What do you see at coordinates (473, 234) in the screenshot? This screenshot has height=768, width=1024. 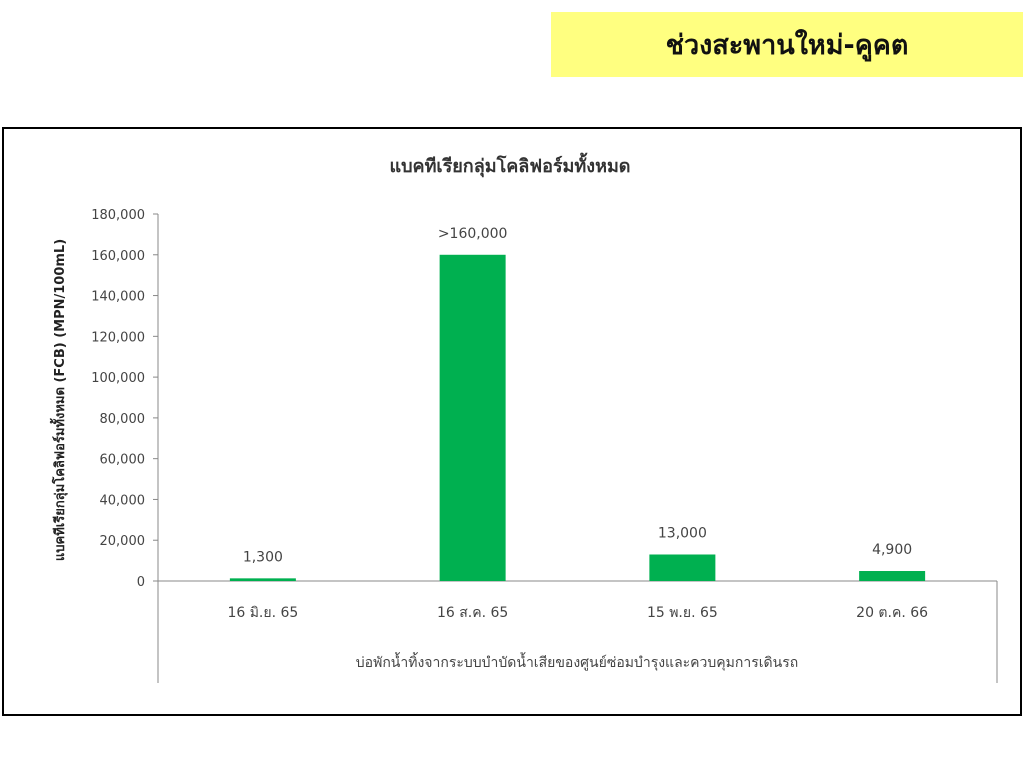 I see `data-label: >160,000` at bounding box center [473, 234].